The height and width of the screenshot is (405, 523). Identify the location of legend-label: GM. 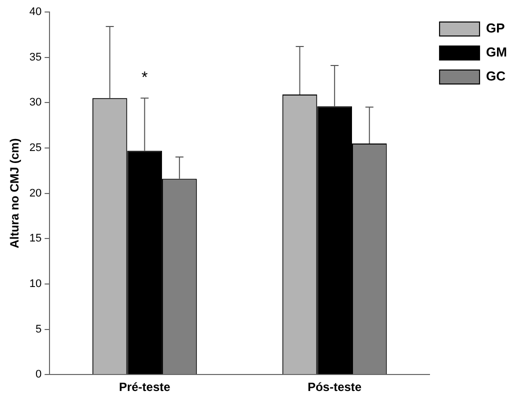
(497, 52).